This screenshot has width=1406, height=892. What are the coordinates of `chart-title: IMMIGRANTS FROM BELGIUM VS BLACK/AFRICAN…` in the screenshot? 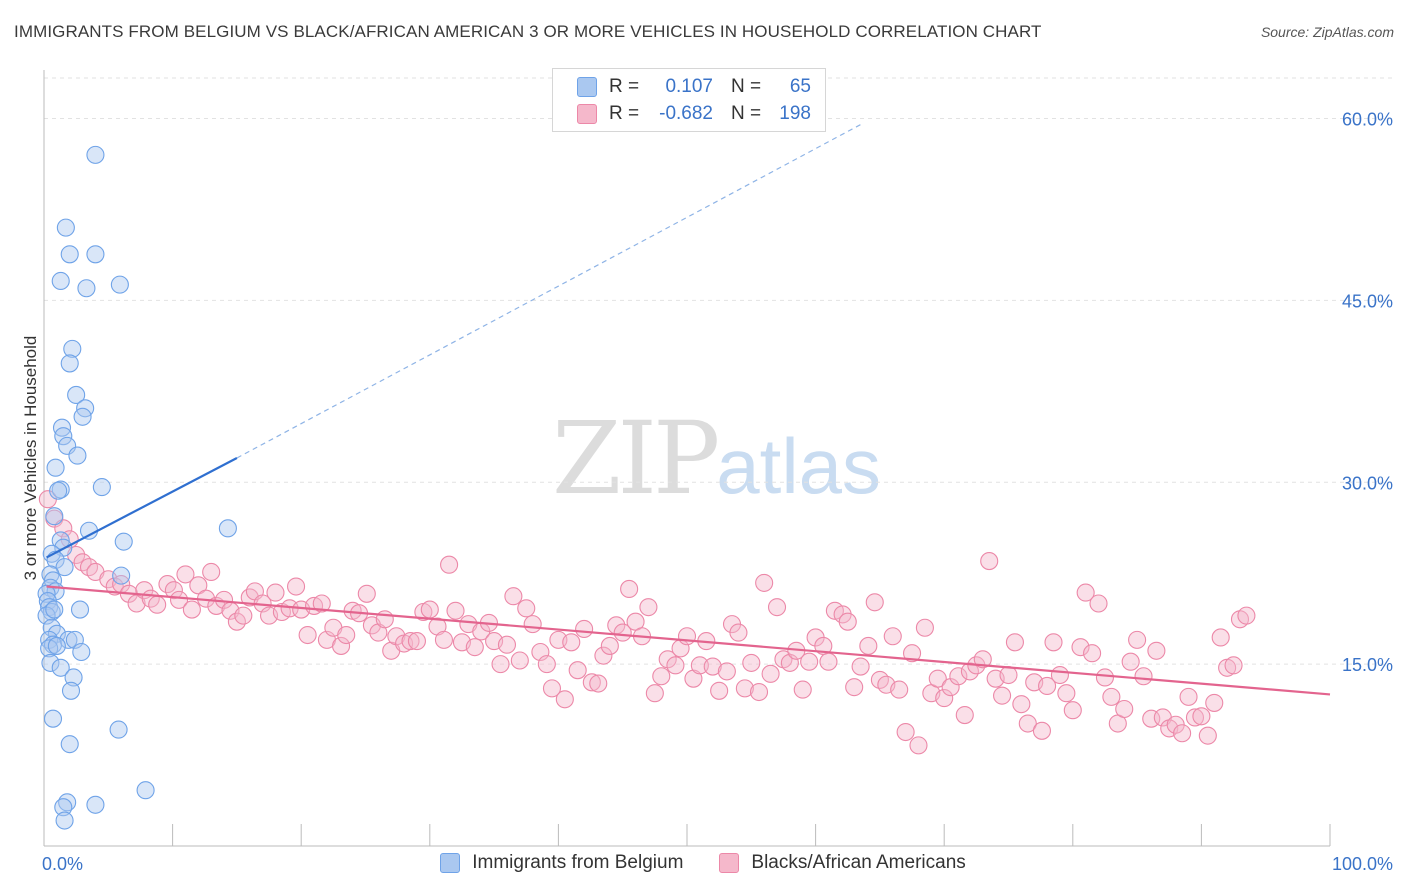 It's located at (528, 31).